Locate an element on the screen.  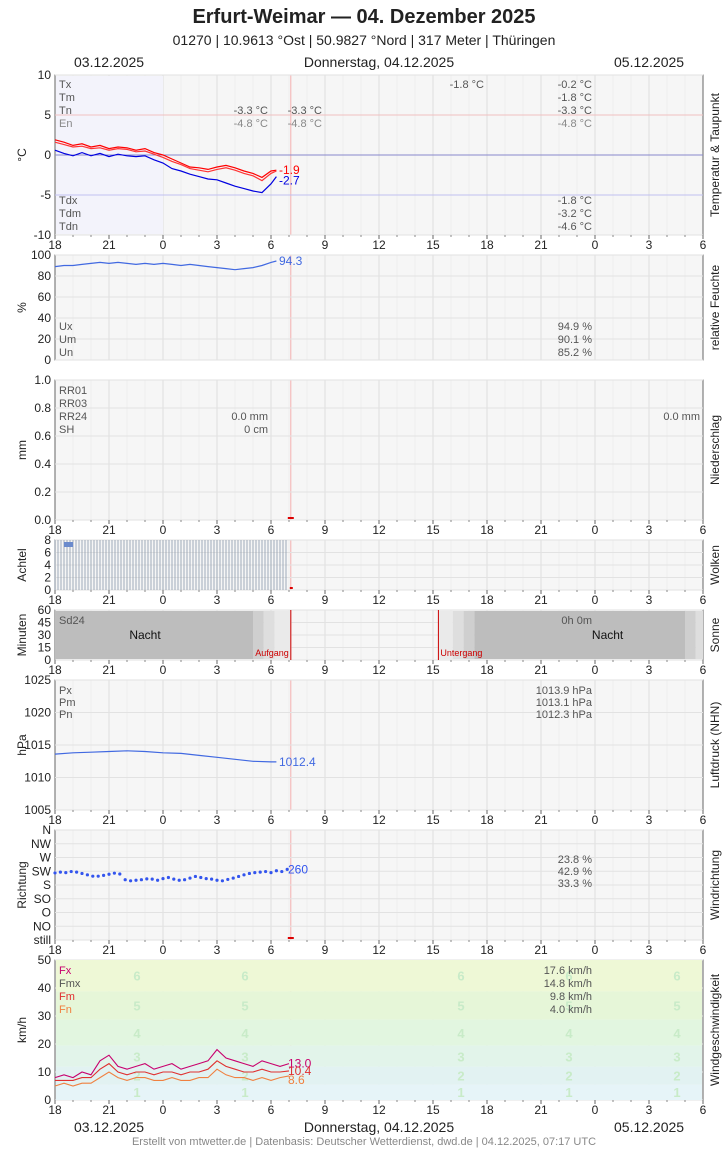
temp-xtick-label: 6 is located at coordinates (703, 245).